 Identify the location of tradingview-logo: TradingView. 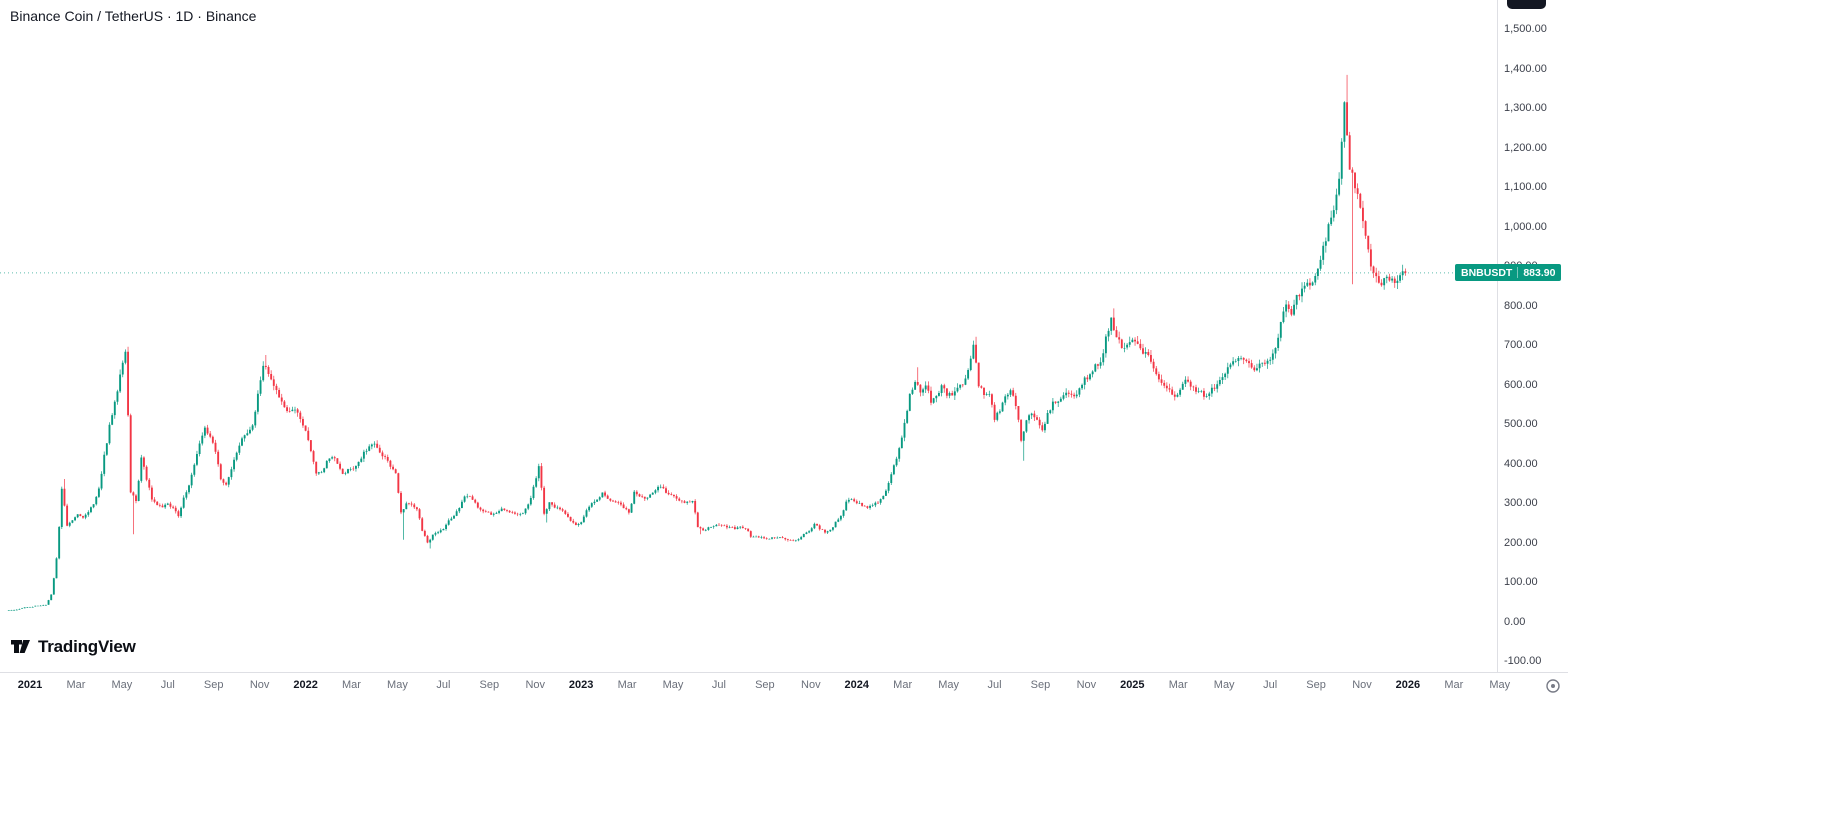
(73, 646).